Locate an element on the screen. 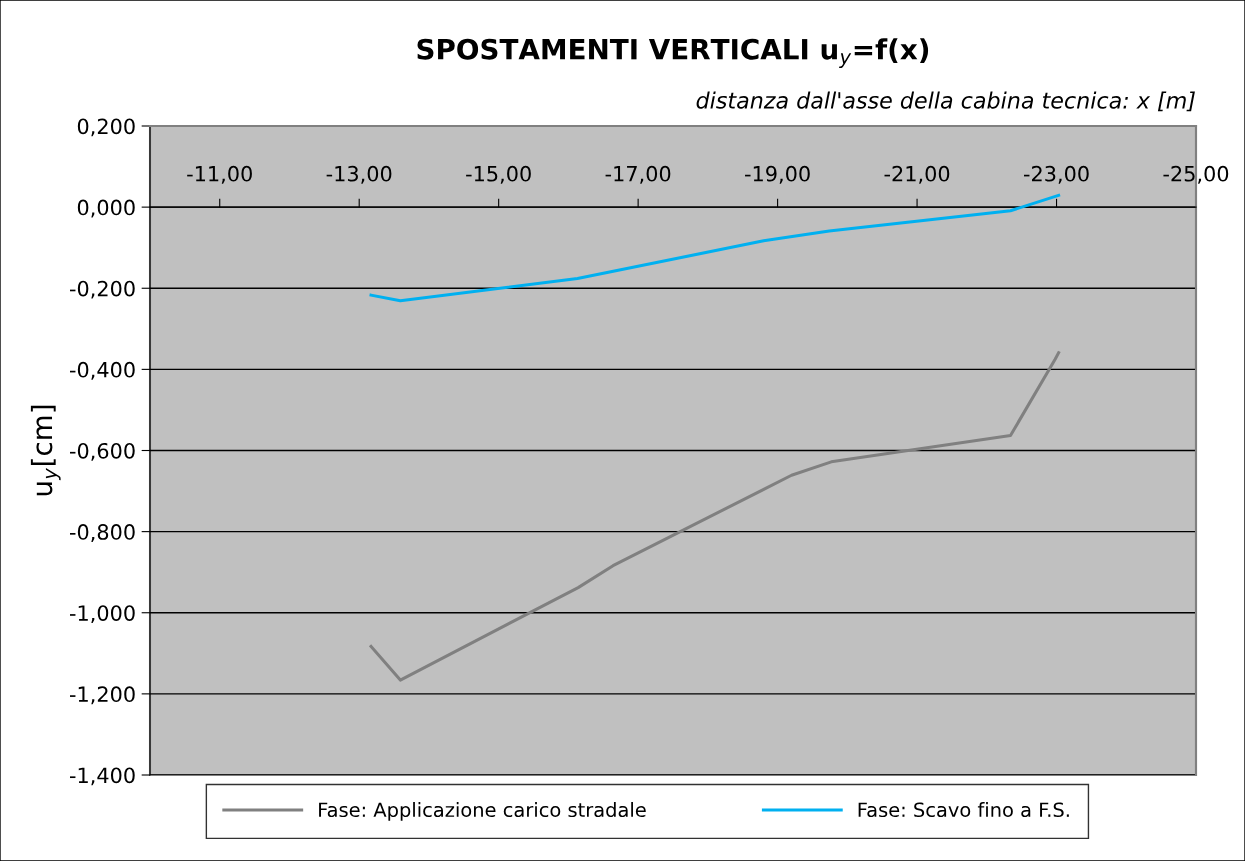 This screenshot has width=1245, height=861. y-tick-label: -0,600 is located at coordinates (102, 451).